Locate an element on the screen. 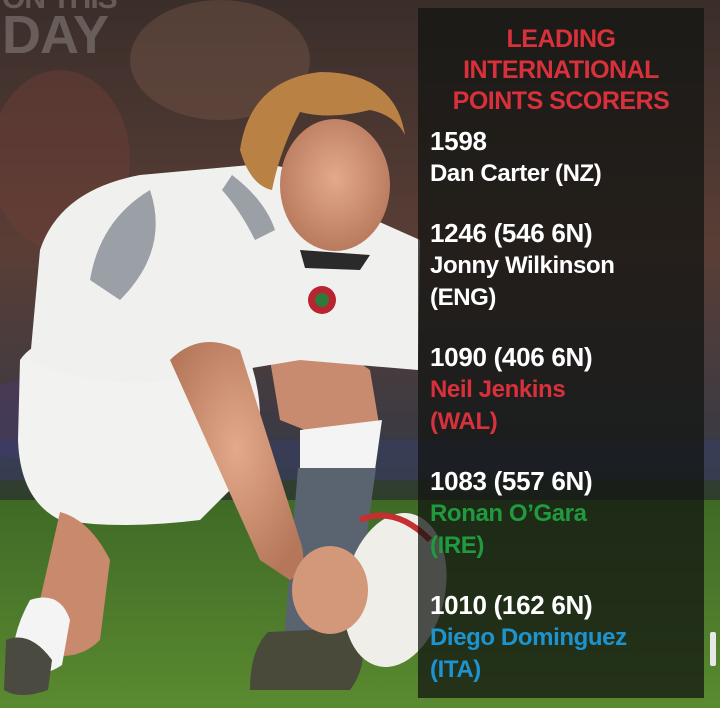 The image size is (720, 708). heading-line-2: INTERNATIONAL is located at coordinates (561, 70).